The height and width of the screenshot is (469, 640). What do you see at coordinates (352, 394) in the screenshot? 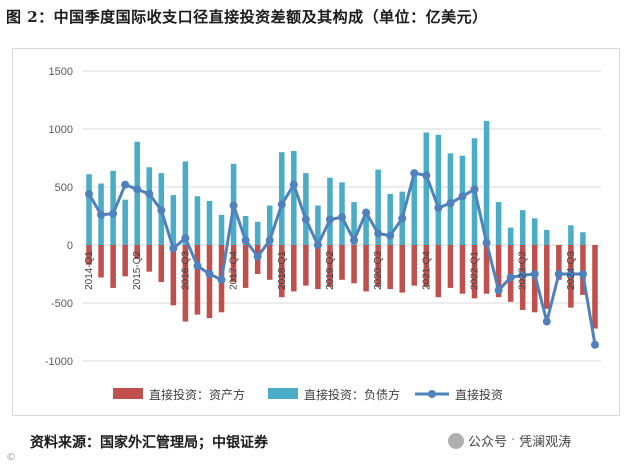
I see `legend-label: 直接投资：负债方` at bounding box center [352, 394].